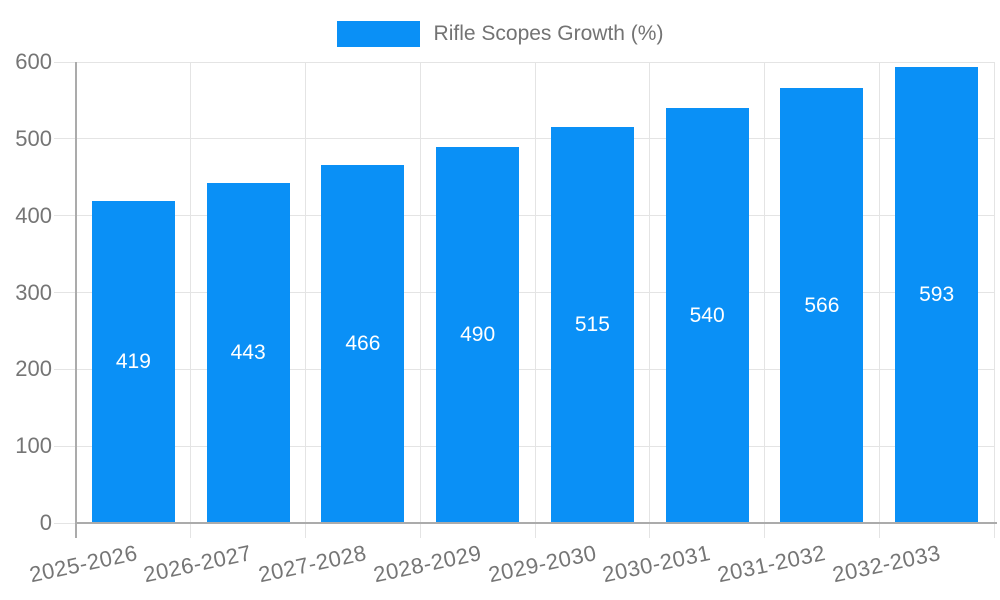  Describe the element at coordinates (198, 564) in the screenshot. I see `x-tick-label: 2026-2027` at that location.